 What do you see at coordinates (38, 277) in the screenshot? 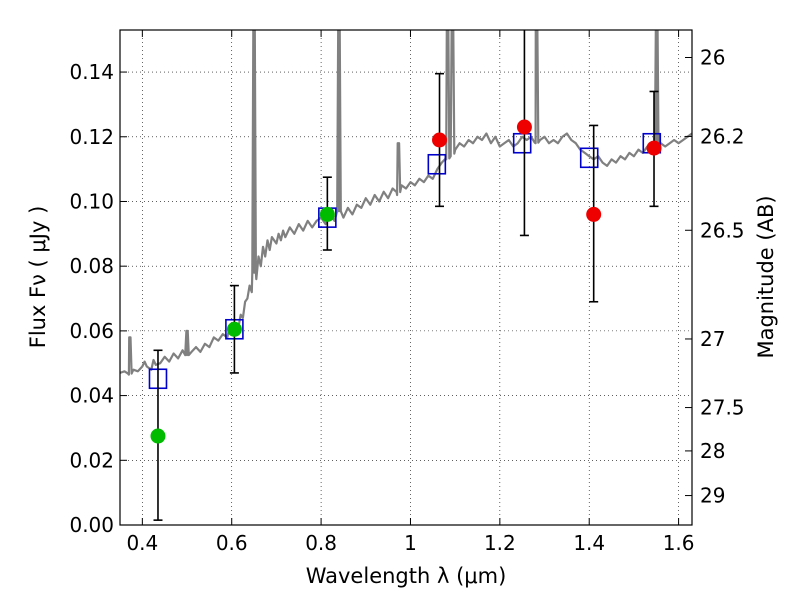
I see `y-axis-title: Flux Fν ( μJy )` at bounding box center [38, 277].